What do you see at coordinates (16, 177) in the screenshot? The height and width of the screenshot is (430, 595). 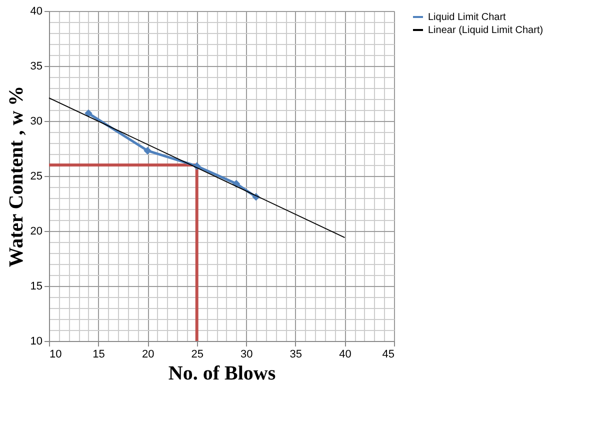 I see `y-axis-title: Water Content , w %` at bounding box center [16, 177].